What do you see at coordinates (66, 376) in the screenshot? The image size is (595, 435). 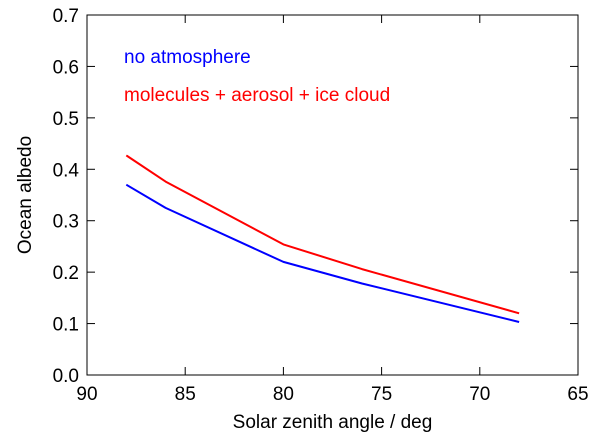 I see `y-tick-label: 0.0` at bounding box center [66, 376].